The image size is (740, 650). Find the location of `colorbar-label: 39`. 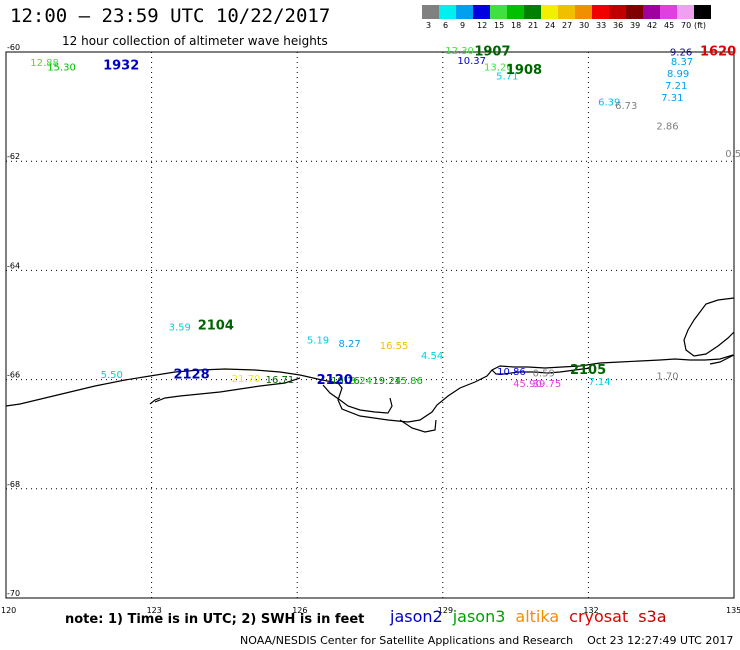

colorbar-label: 39 is located at coordinates (635, 25).